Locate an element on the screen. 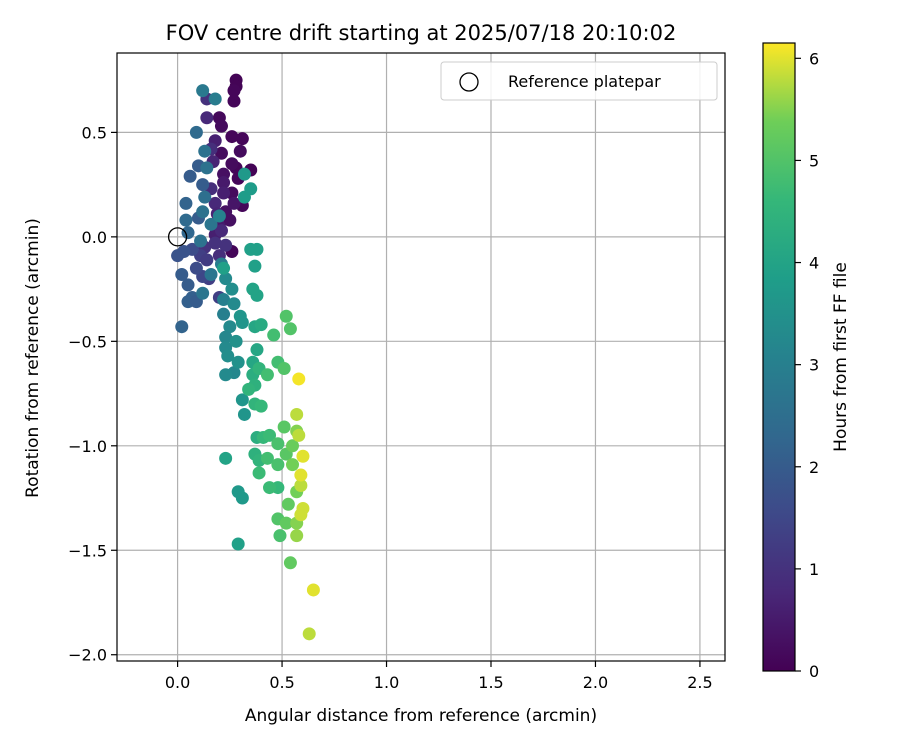 This screenshot has width=900, height=750. colorbar-tick-label: 3 is located at coordinates (814, 365).